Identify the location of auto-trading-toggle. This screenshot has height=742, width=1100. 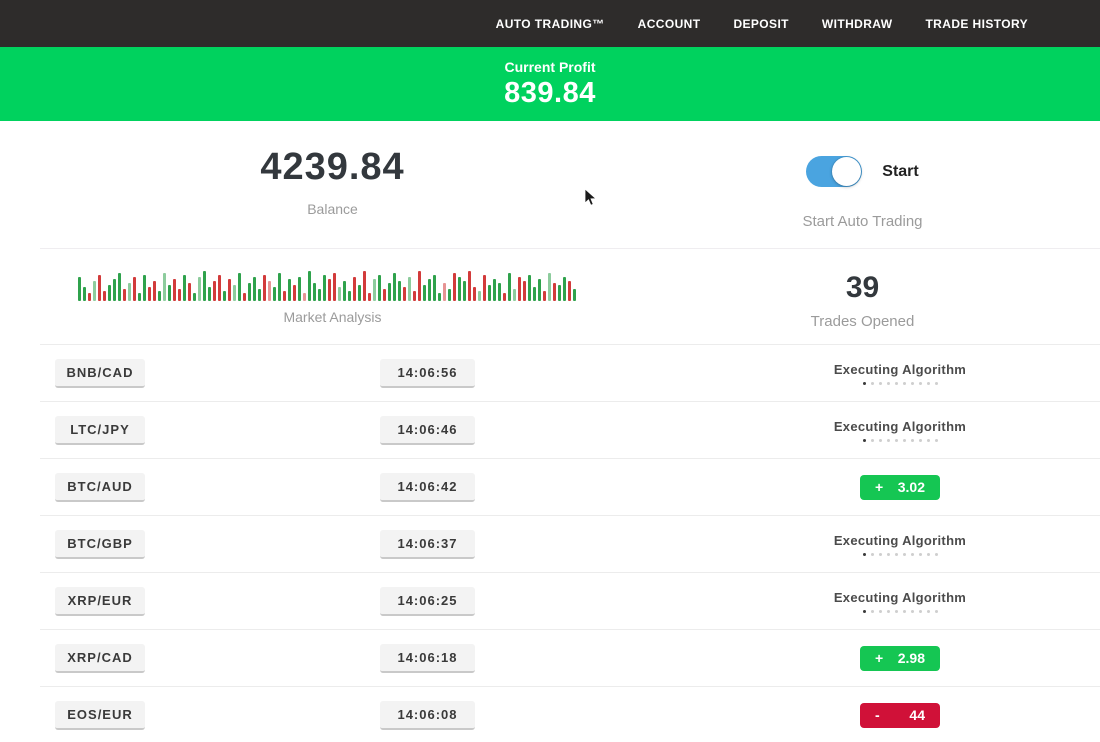
(834, 171).